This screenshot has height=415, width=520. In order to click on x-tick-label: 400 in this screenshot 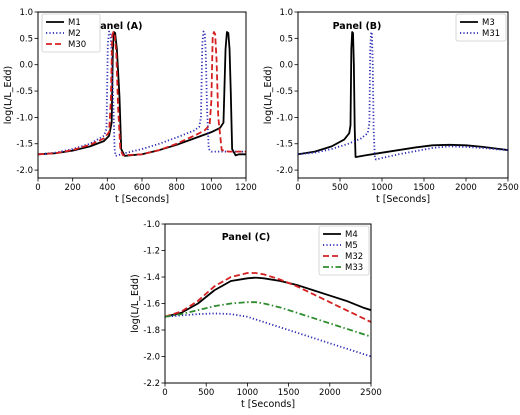, I will do `click(107, 188)`.